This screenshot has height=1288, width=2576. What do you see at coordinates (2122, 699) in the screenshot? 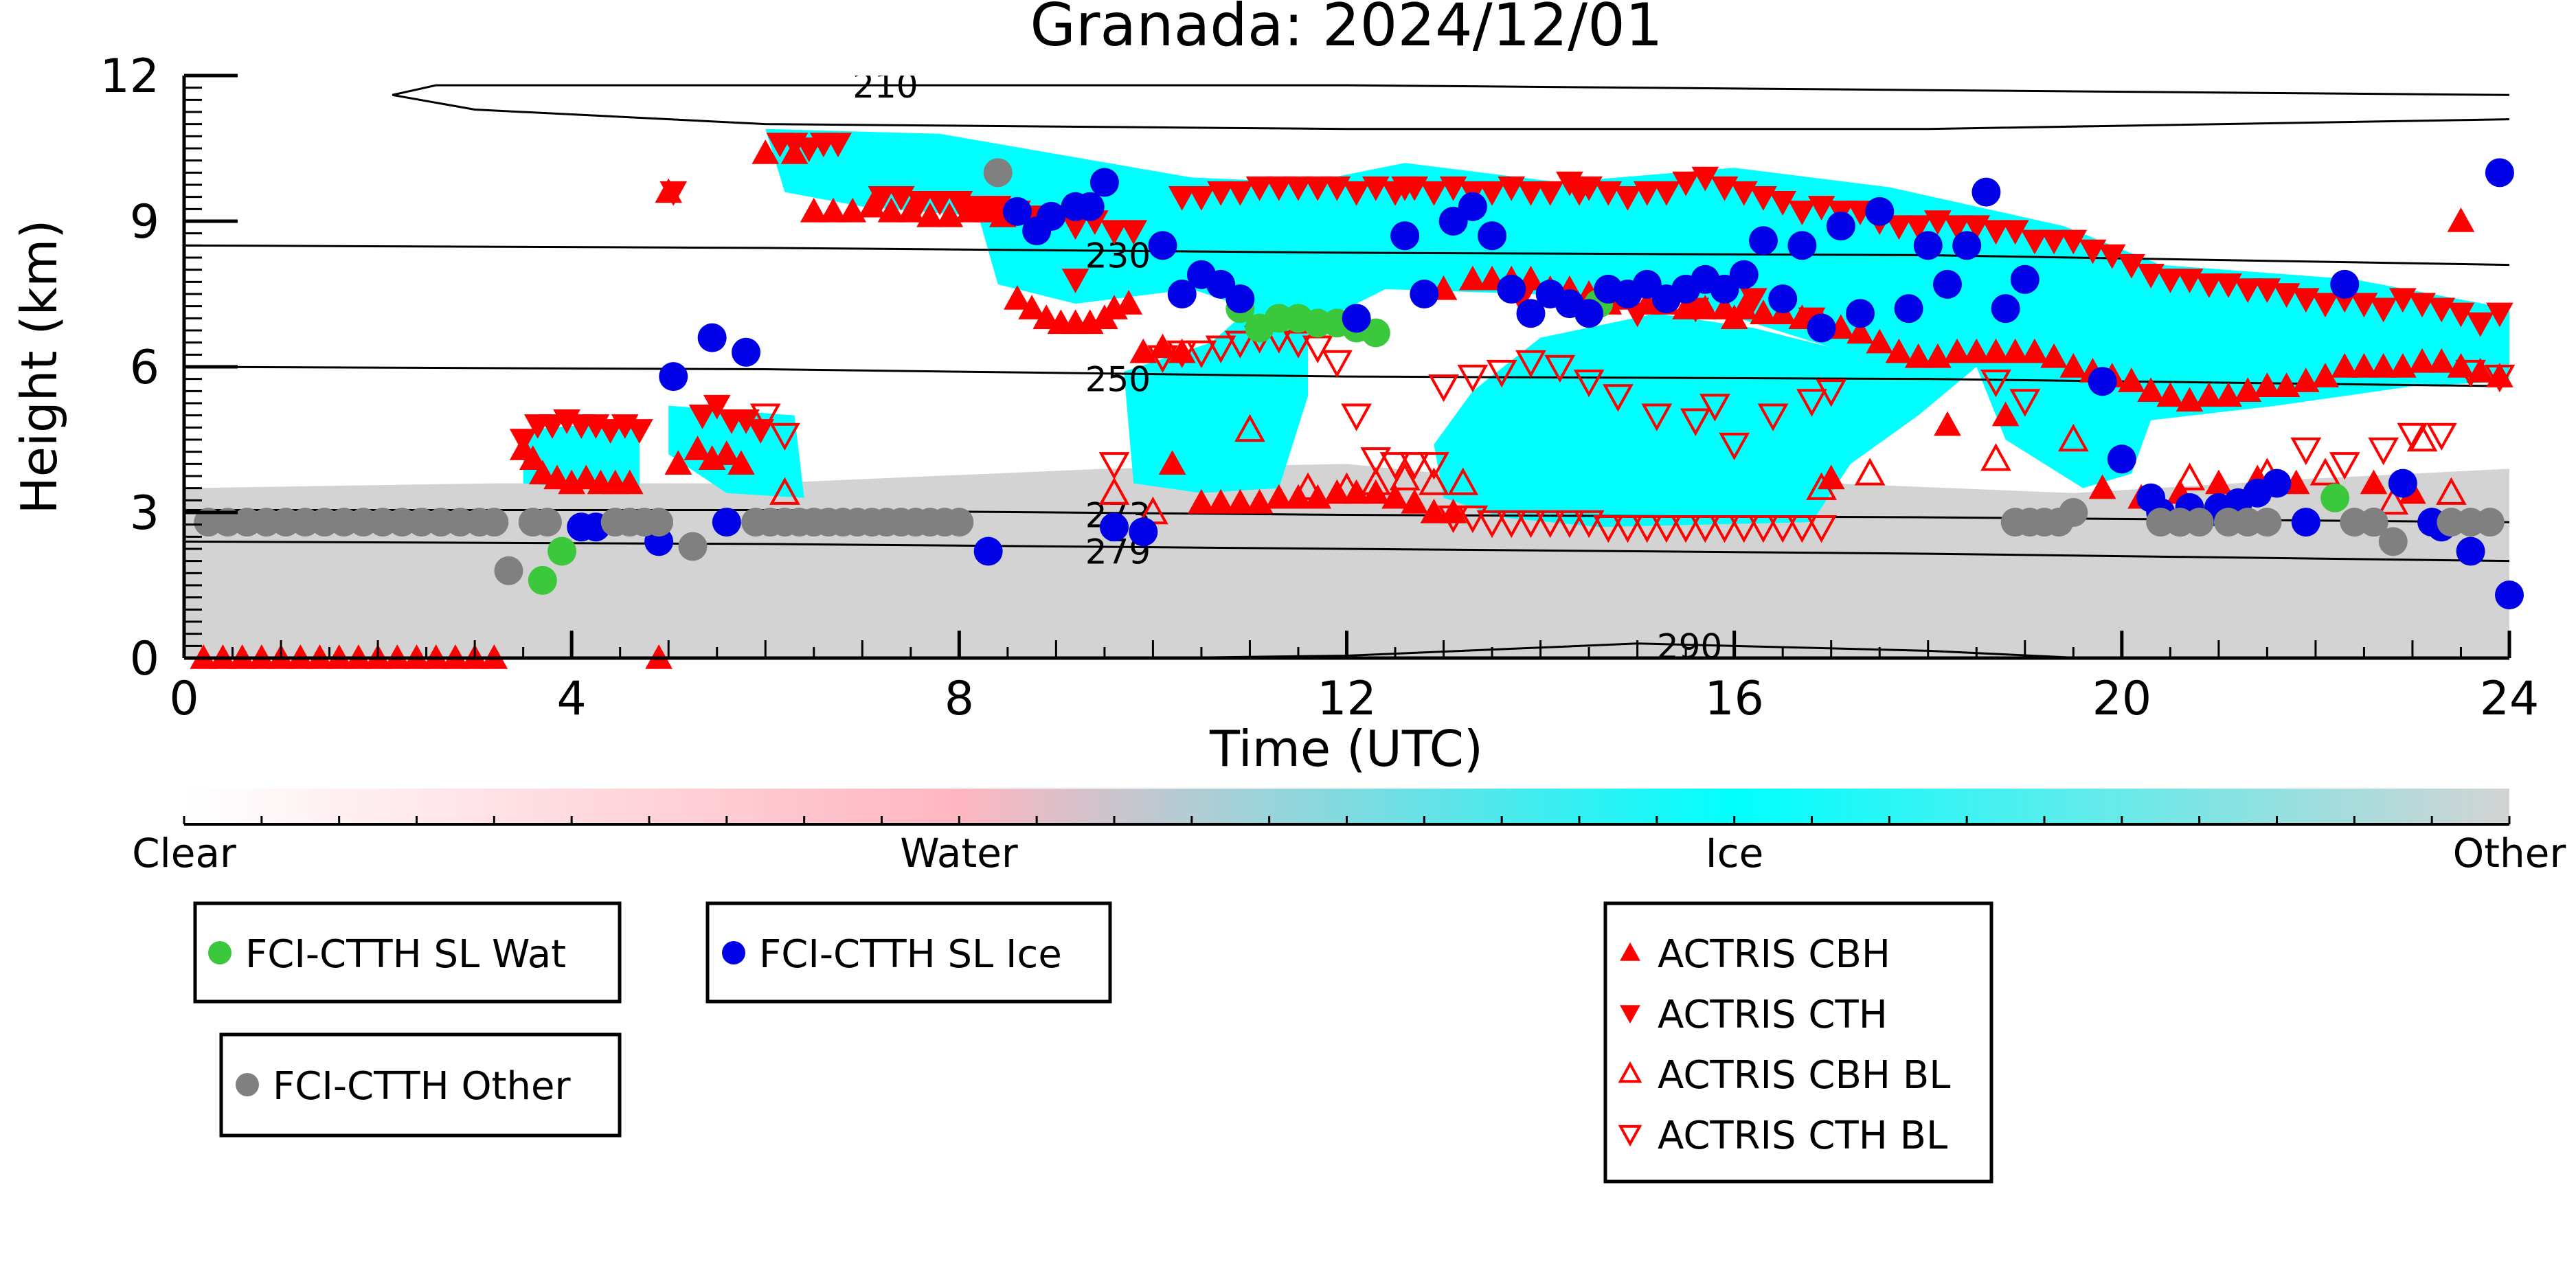
I see `x-tick-label: 20` at bounding box center [2122, 699].